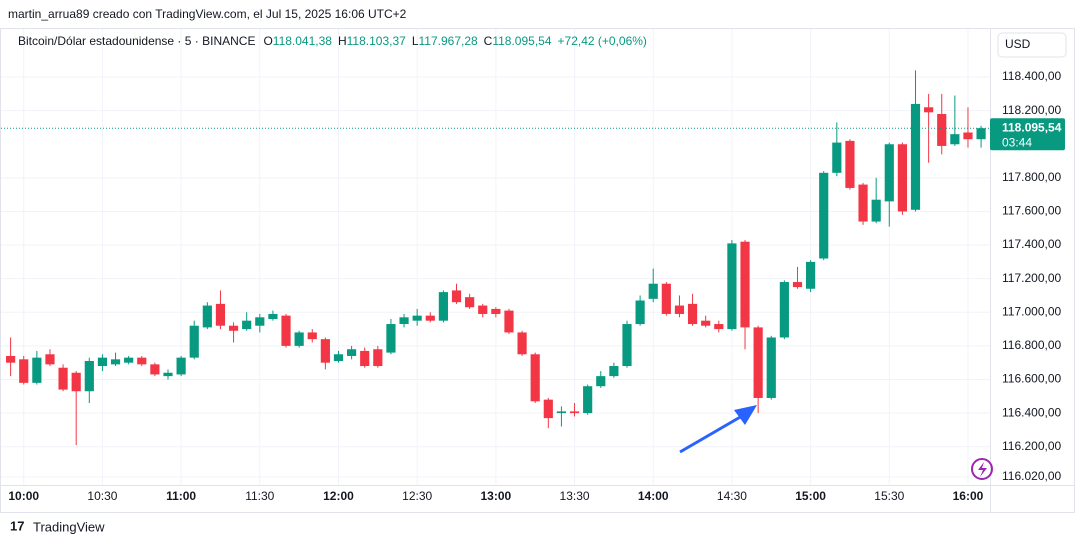 This screenshot has width=1080, height=546. What do you see at coordinates (653, 496) in the screenshot?
I see `x-tick-label: 14:00` at bounding box center [653, 496].